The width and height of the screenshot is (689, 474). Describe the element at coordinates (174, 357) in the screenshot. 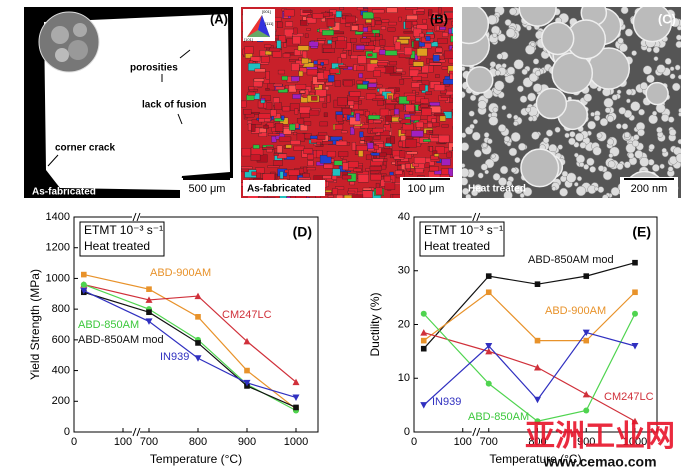

I see `series-label: IN939` at that location.